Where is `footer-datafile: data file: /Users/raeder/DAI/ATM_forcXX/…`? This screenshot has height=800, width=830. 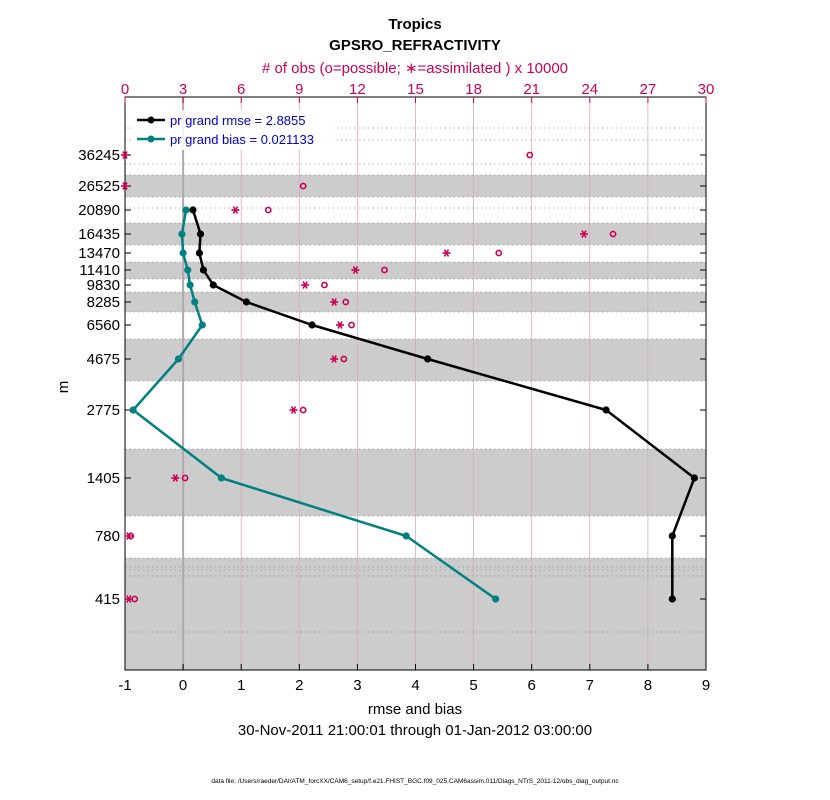
footer-datafile: data file: /Users/raeder/DAI/ATM_forcXX/… is located at coordinates (415, 781).